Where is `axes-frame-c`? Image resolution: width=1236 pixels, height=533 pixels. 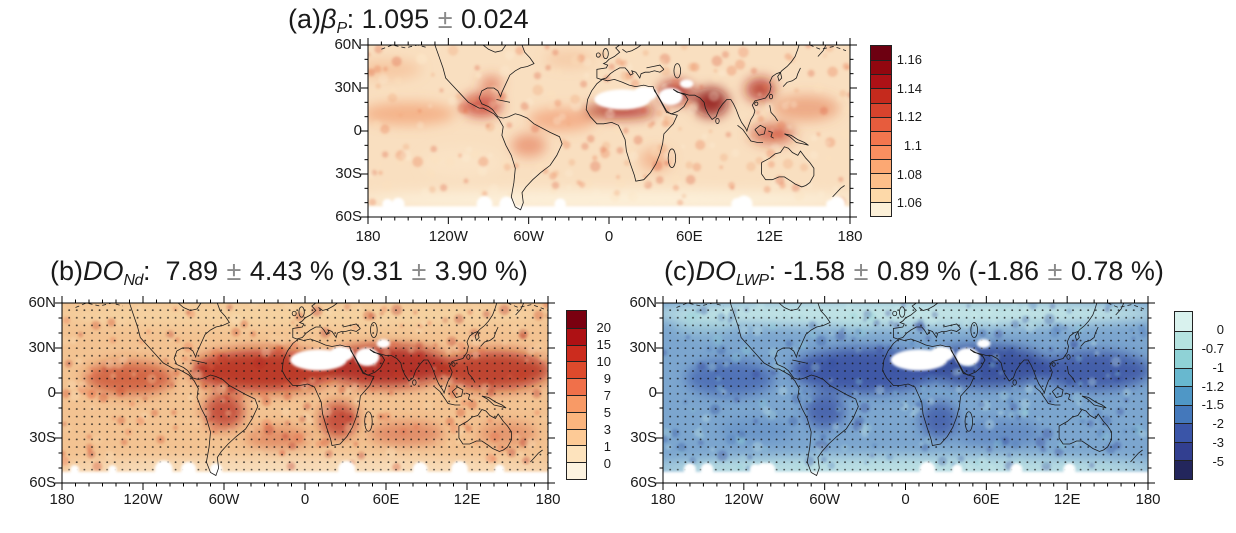
axes-frame-c is located at coordinates (905, 393).